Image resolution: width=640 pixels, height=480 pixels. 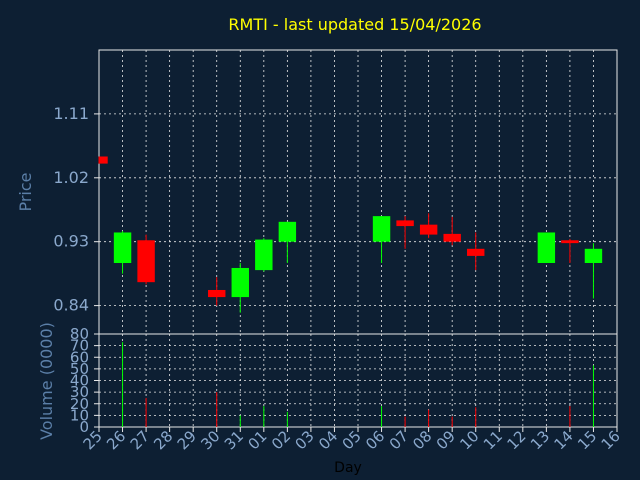 What do you see at coordinates (71, 177) in the screenshot?
I see `price-tick-label: 1.02` at bounding box center [71, 177].